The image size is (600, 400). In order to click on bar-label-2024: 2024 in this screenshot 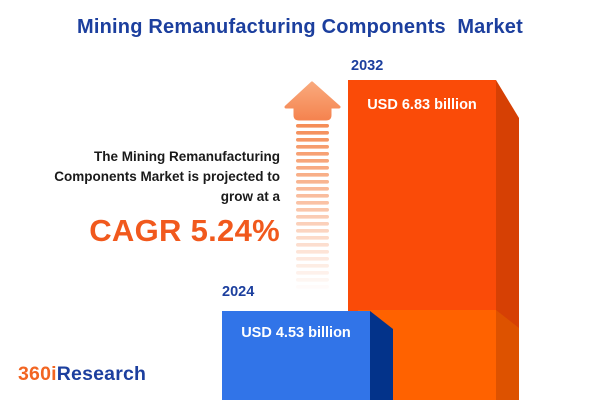, I will do `click(238, 292)`.